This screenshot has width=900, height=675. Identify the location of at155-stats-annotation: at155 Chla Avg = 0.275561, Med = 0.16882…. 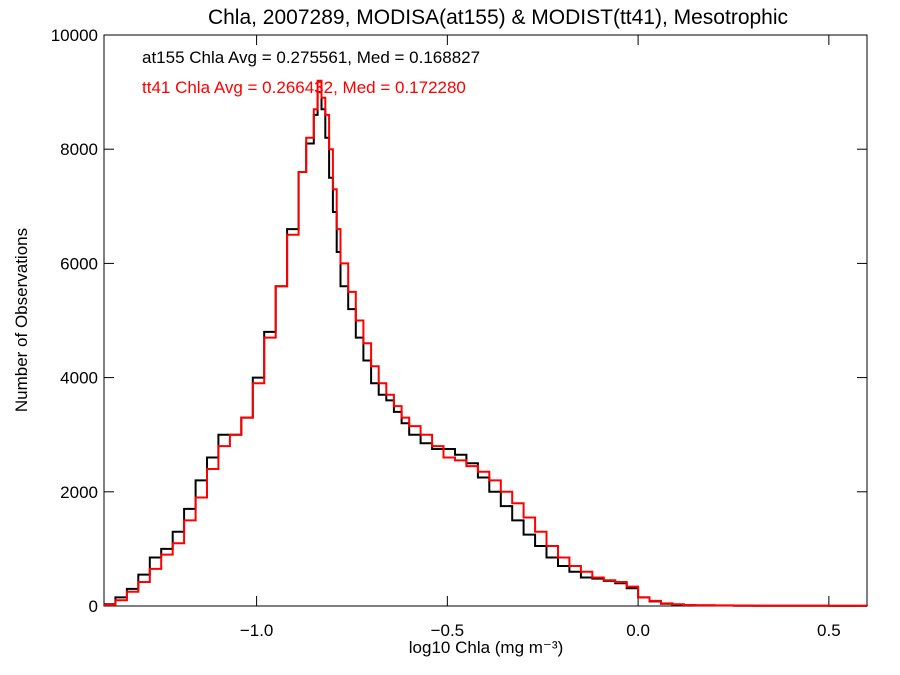
(311, 57).